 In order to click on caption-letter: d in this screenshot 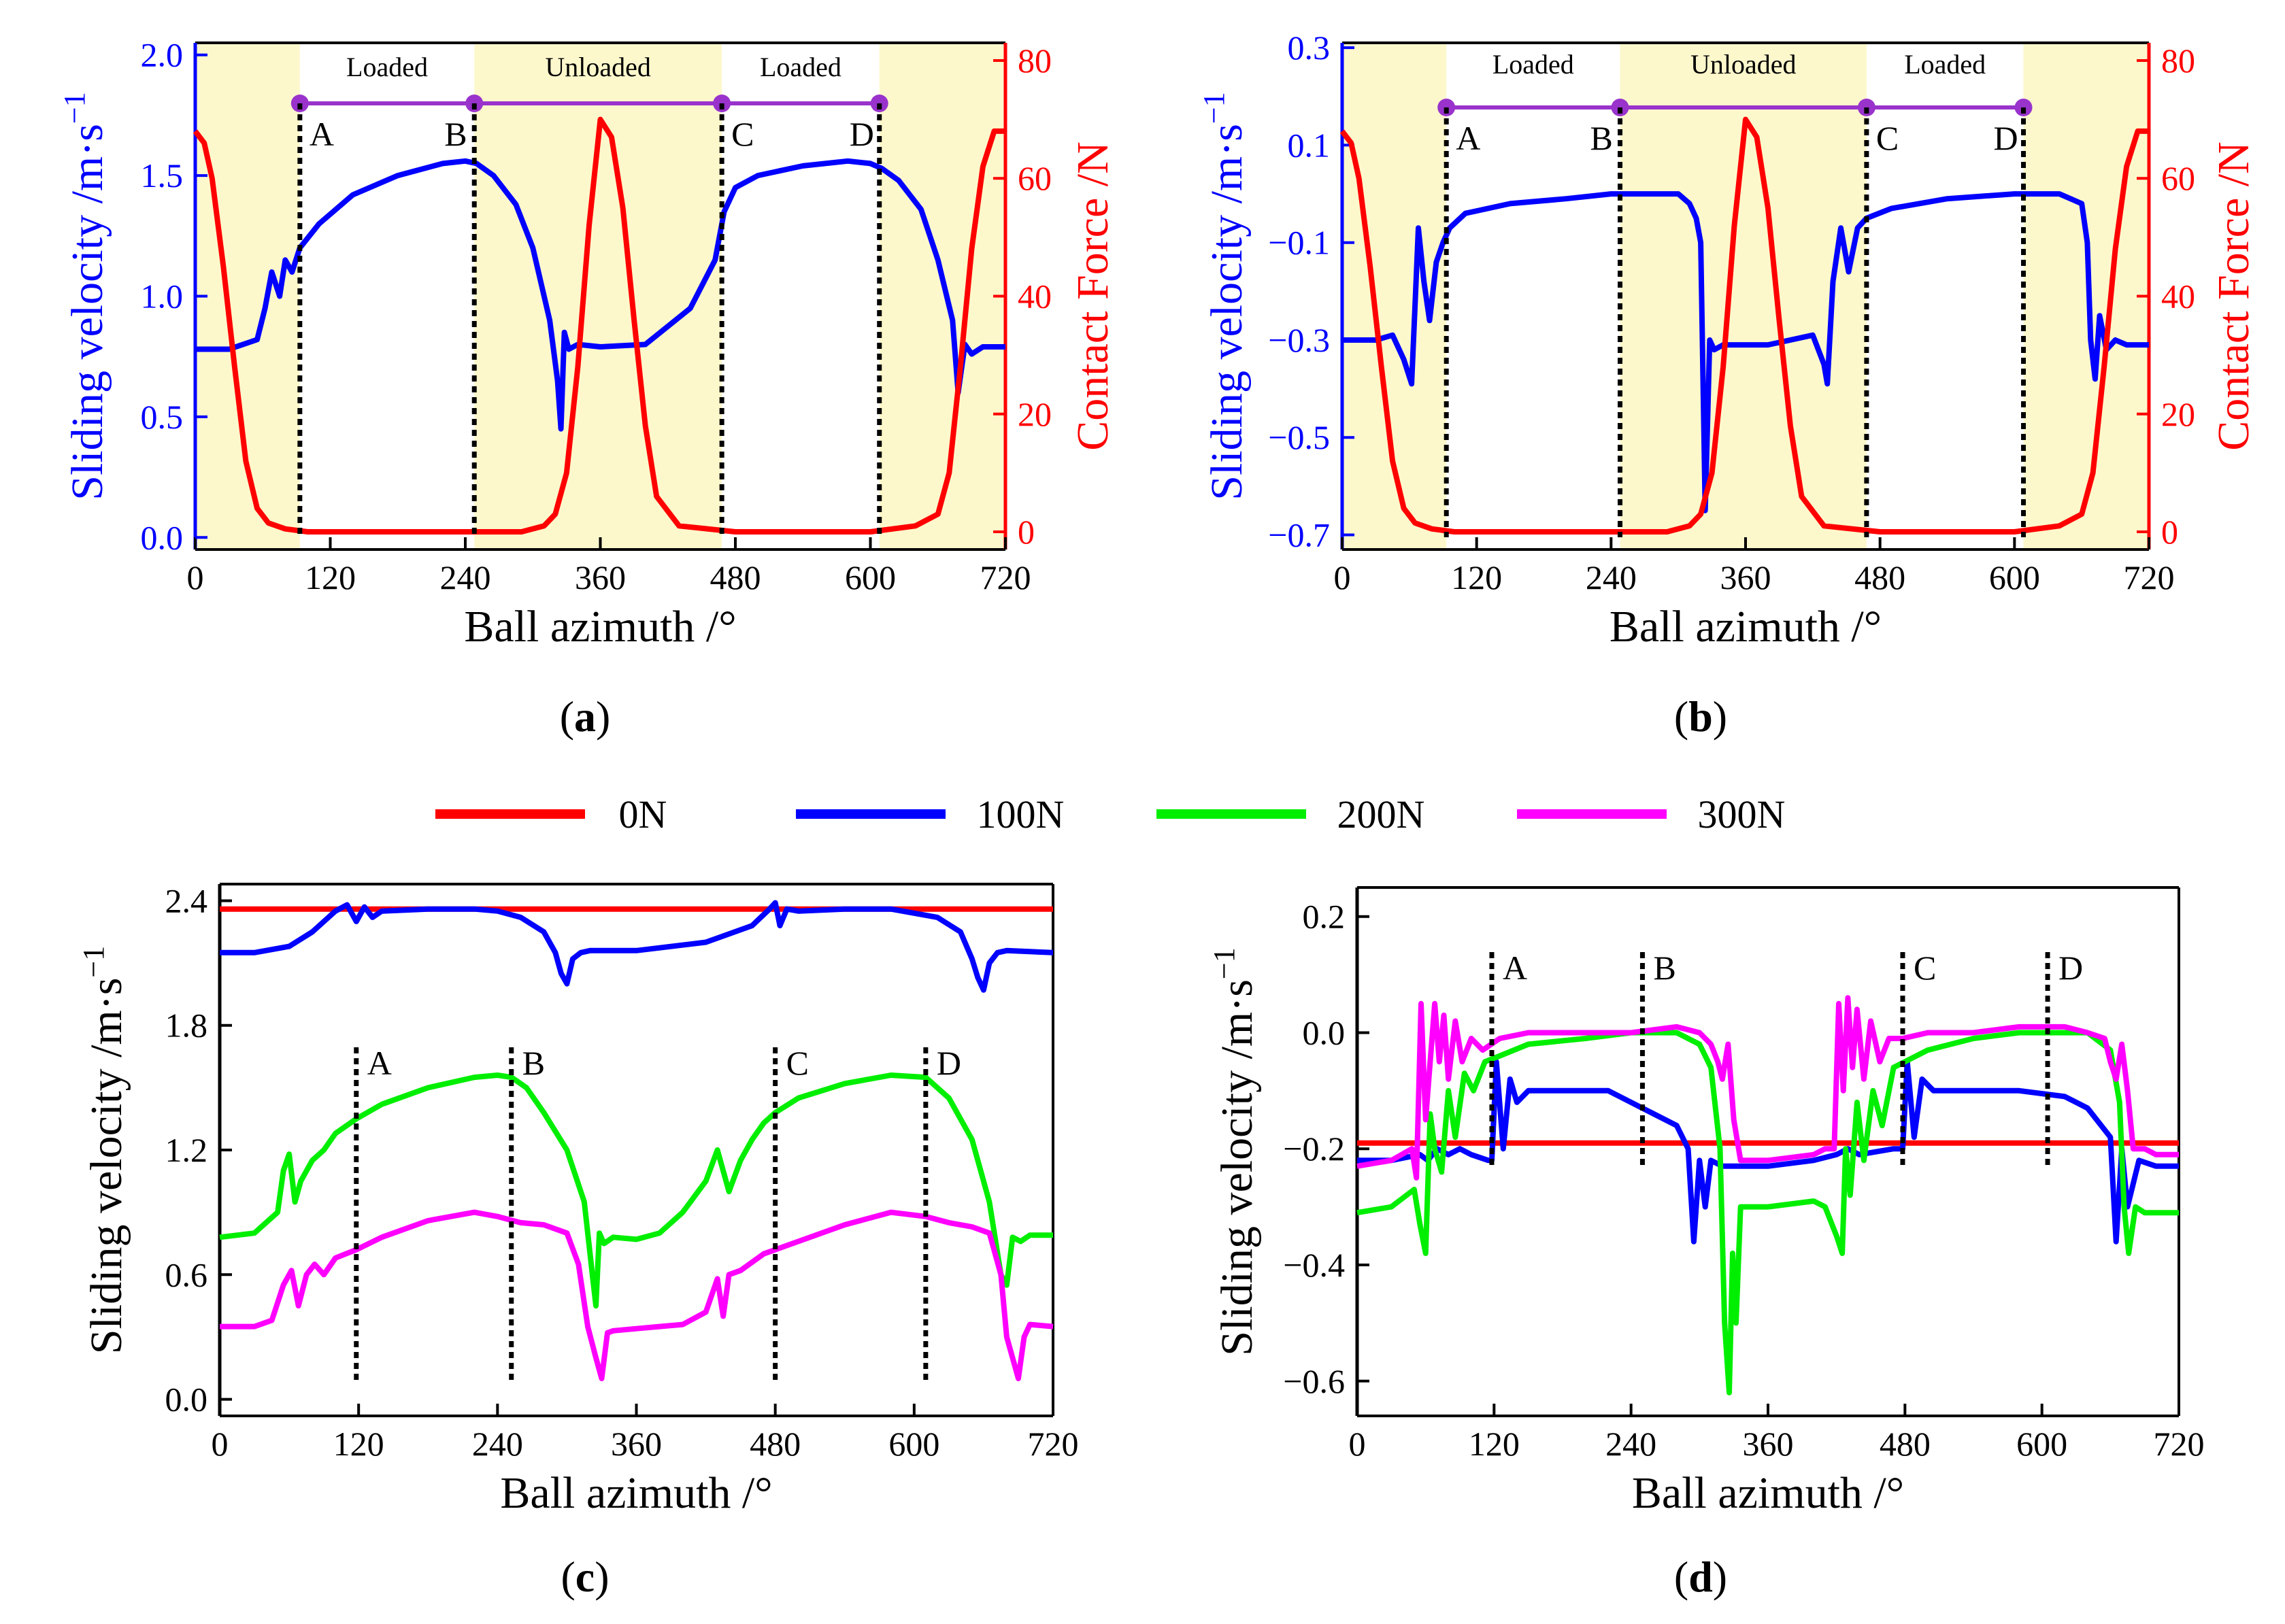, I will do `click(1700, 1577)`.